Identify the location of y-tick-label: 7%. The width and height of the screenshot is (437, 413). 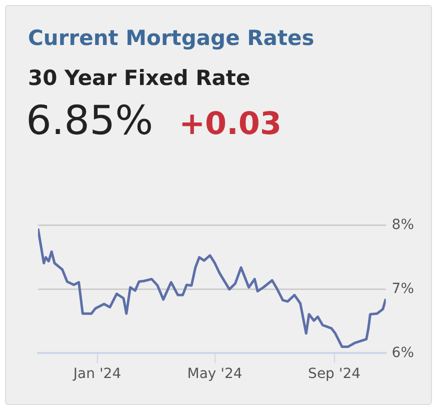
(403, 288).